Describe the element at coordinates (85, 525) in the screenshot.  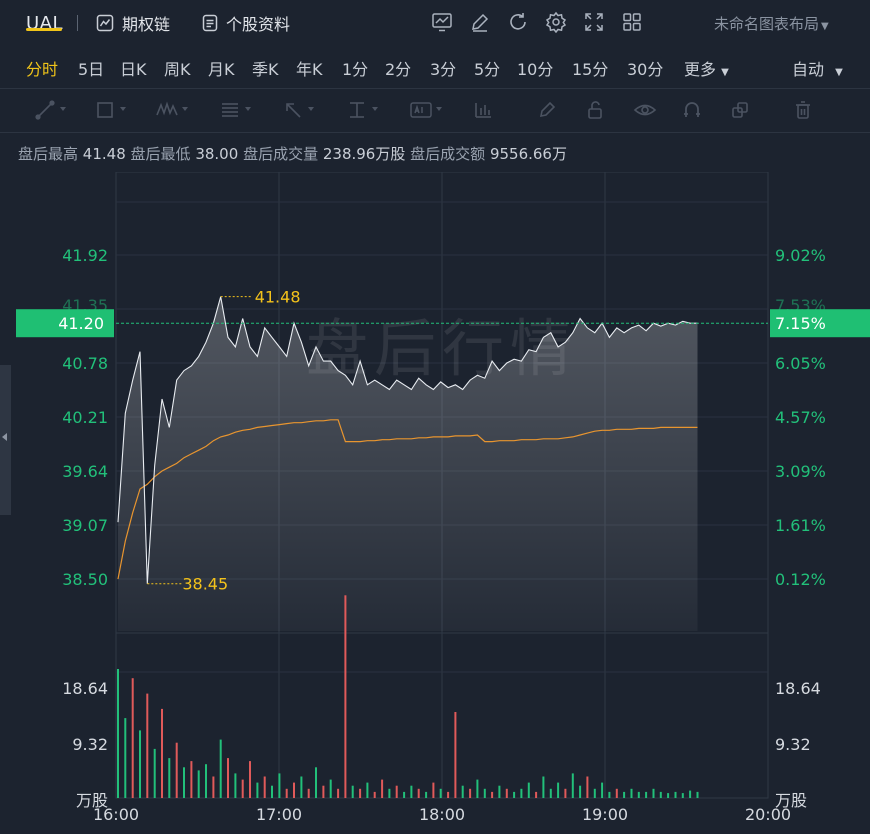
I see `price-tick-label: 39.07` at that location.